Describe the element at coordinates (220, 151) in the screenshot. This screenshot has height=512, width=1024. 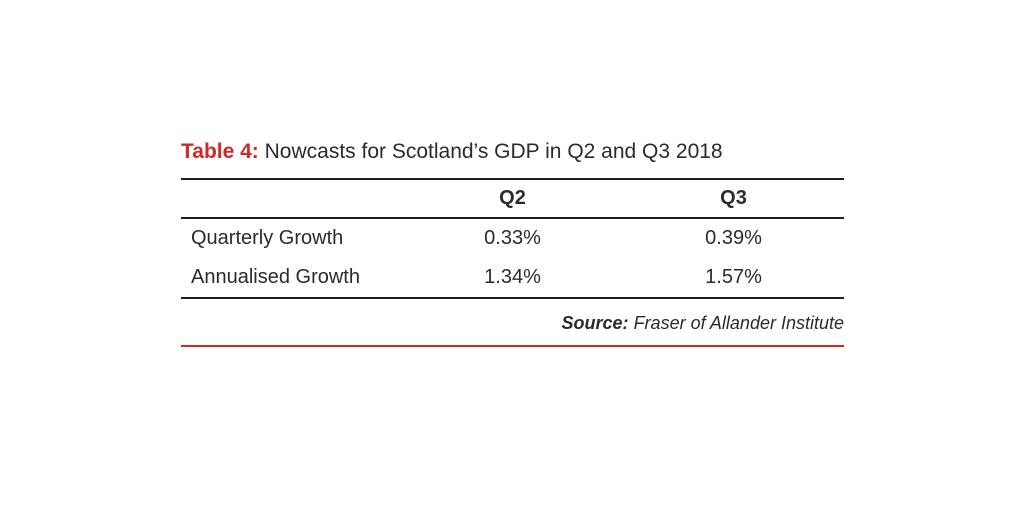
I see `table-title-lead: Table 4:` at that location.